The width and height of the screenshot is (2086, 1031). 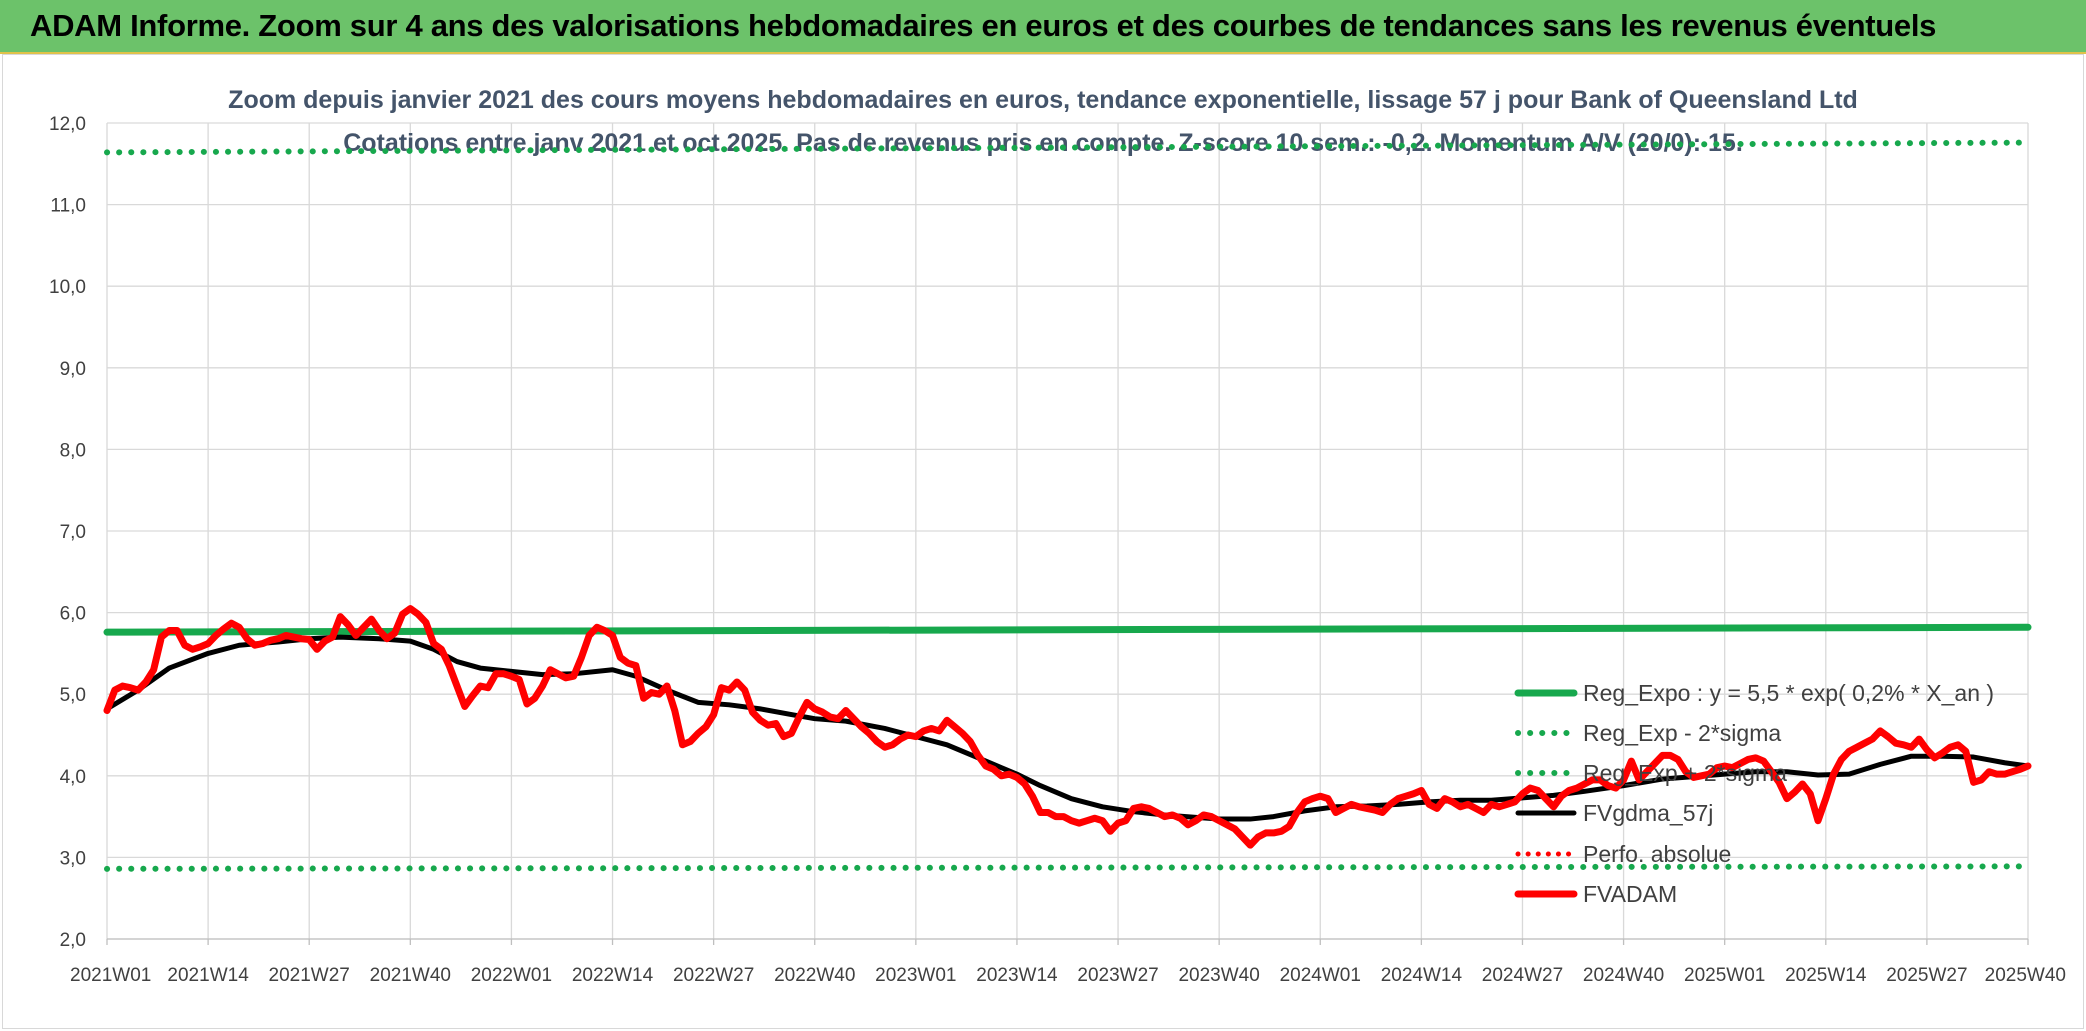 I want to click on y-tick-label: 3,0, so click(x=73, y=858).